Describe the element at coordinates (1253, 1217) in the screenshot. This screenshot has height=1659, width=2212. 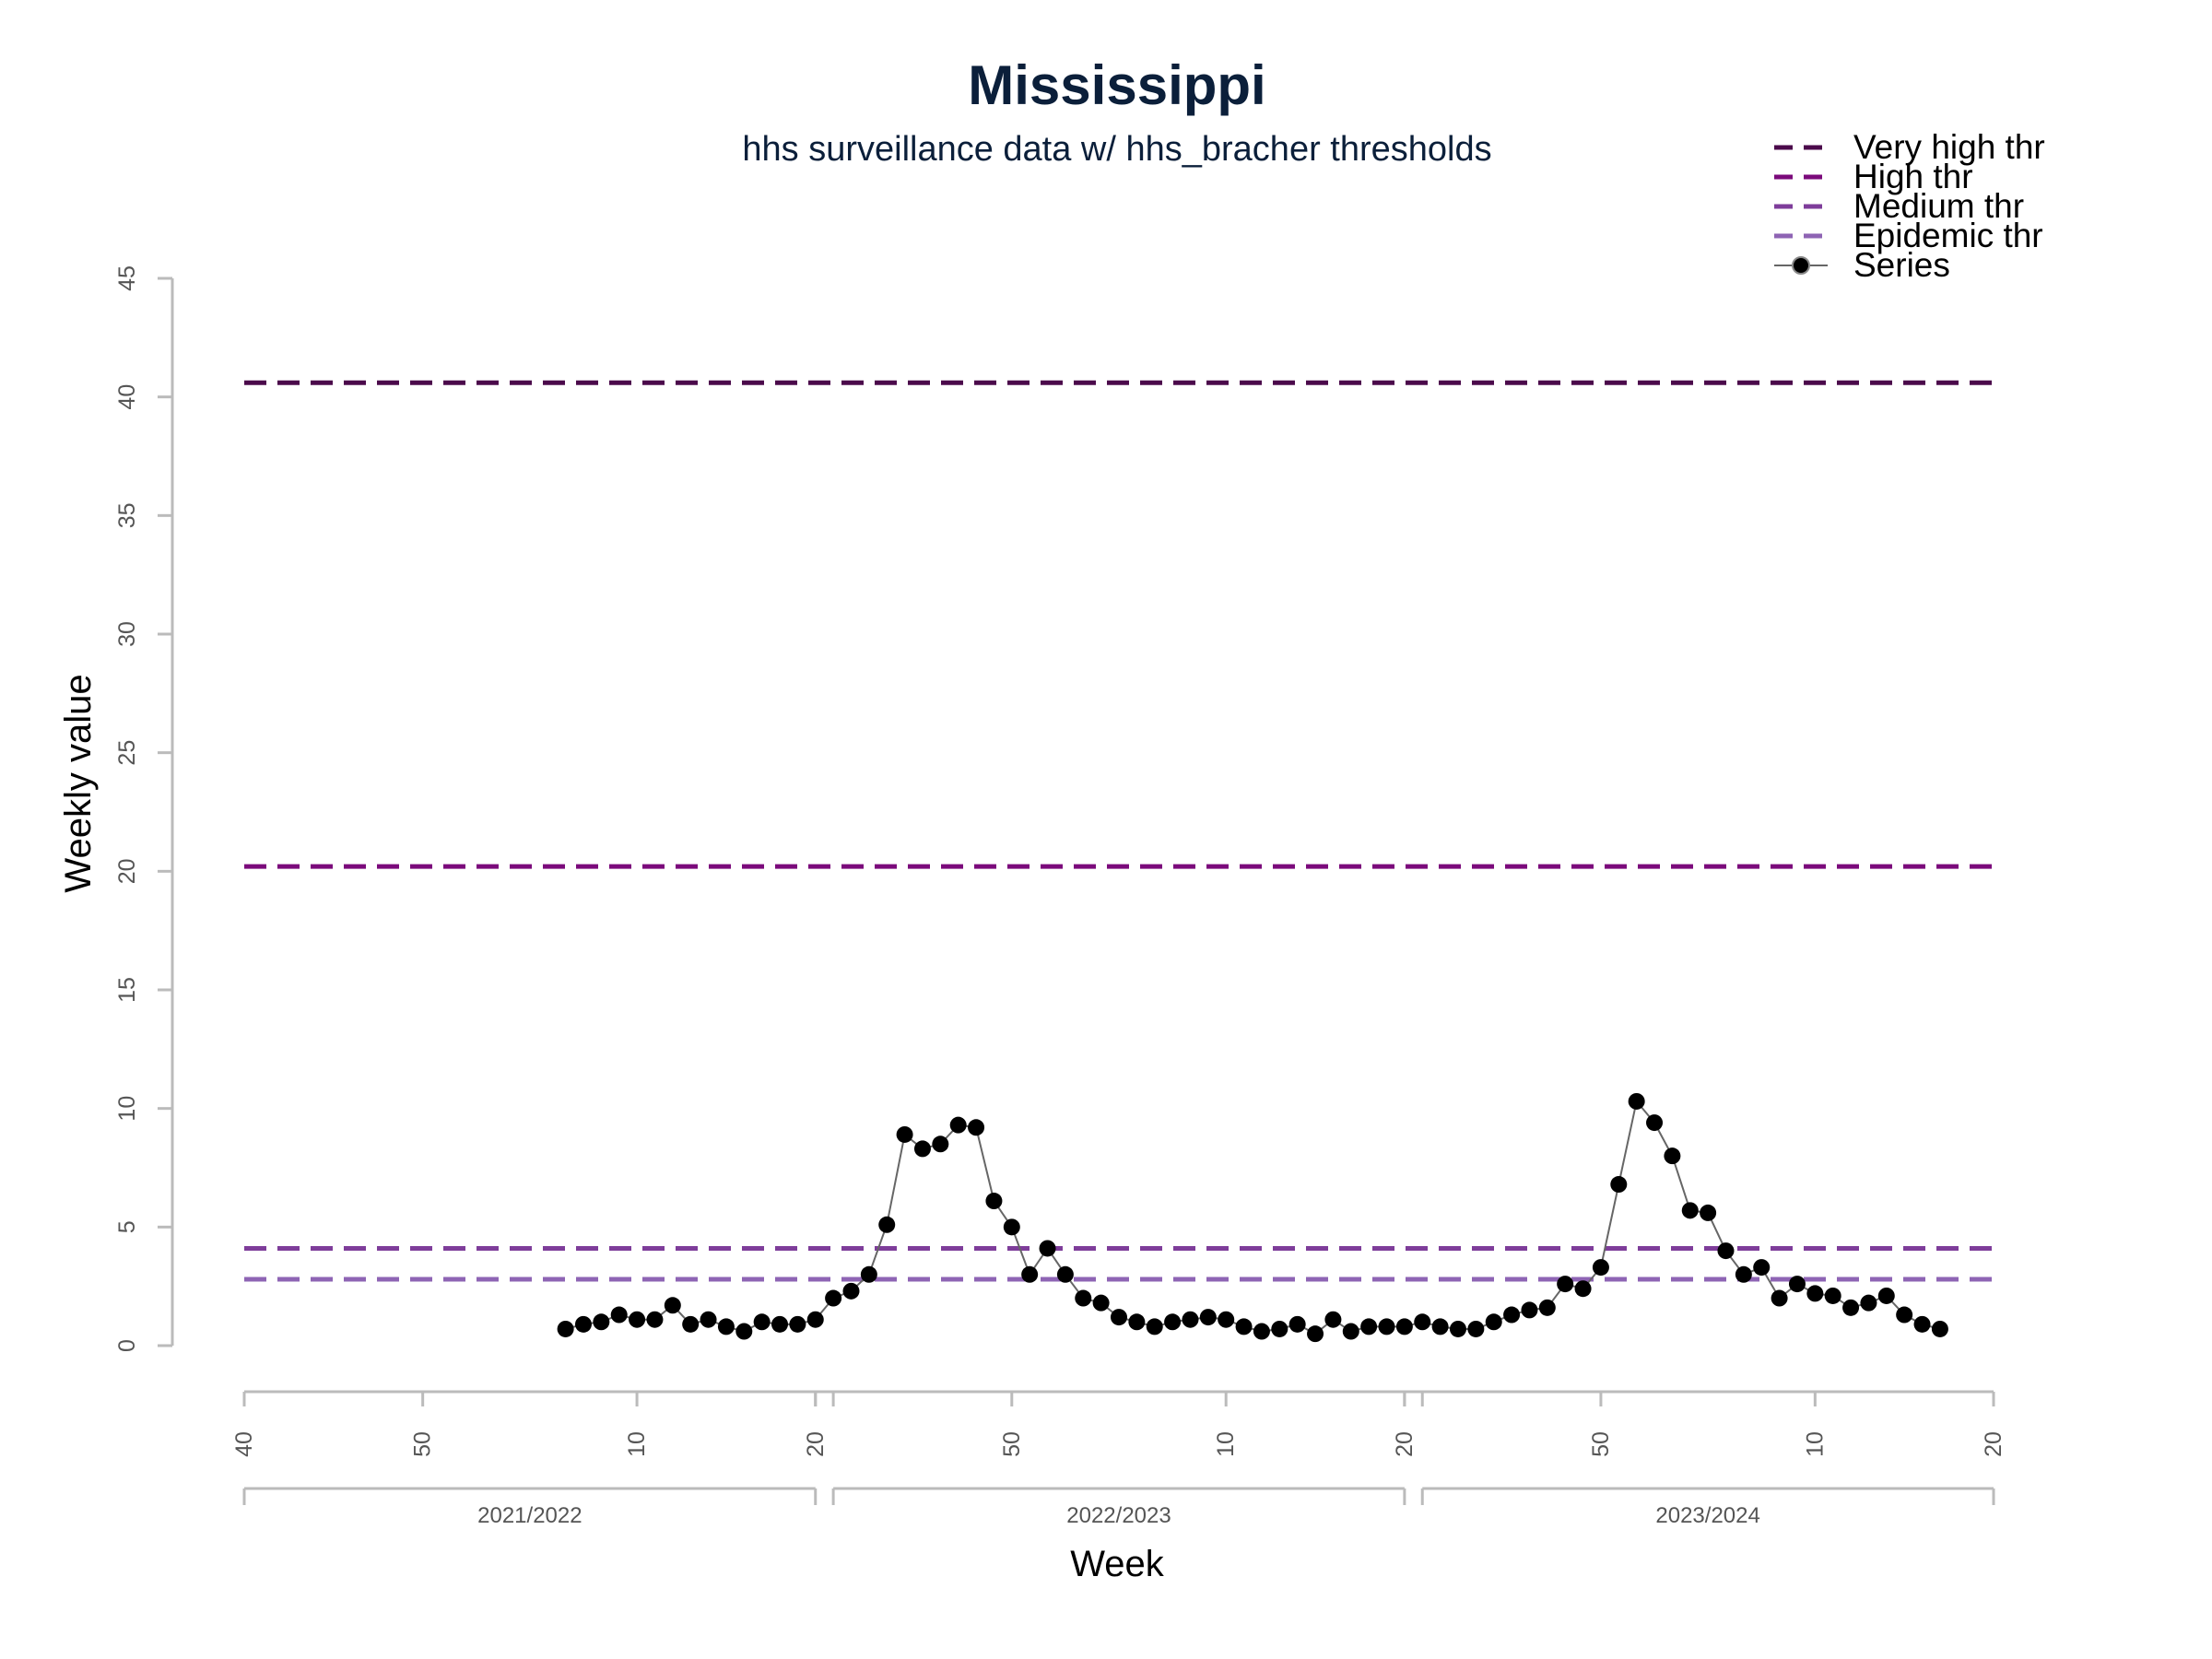
I see `series-line` at that location.